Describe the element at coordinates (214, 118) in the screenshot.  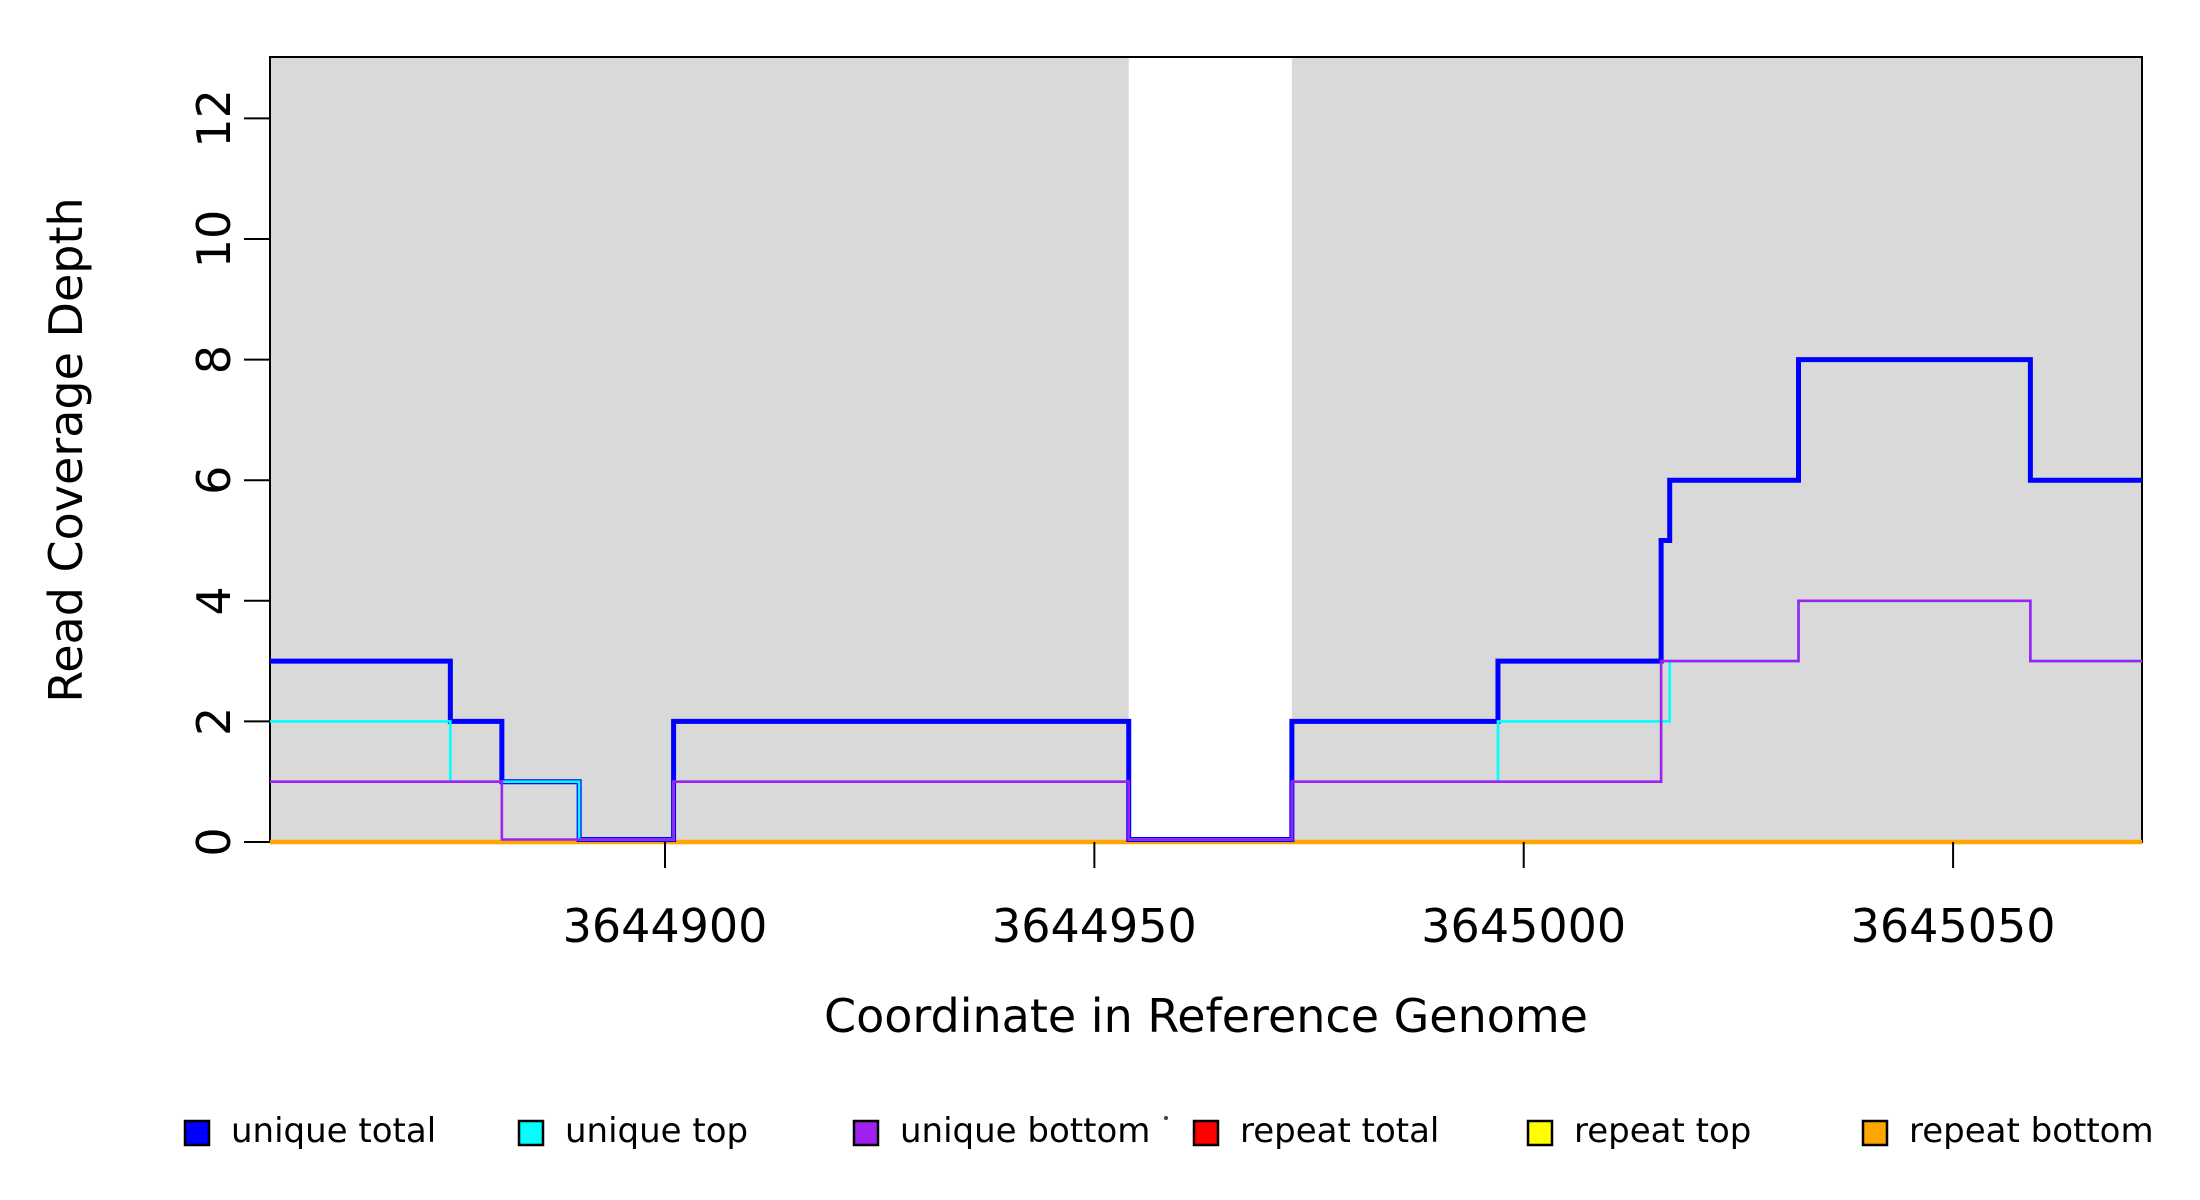
I see `y-tick-label: 12` at that location.